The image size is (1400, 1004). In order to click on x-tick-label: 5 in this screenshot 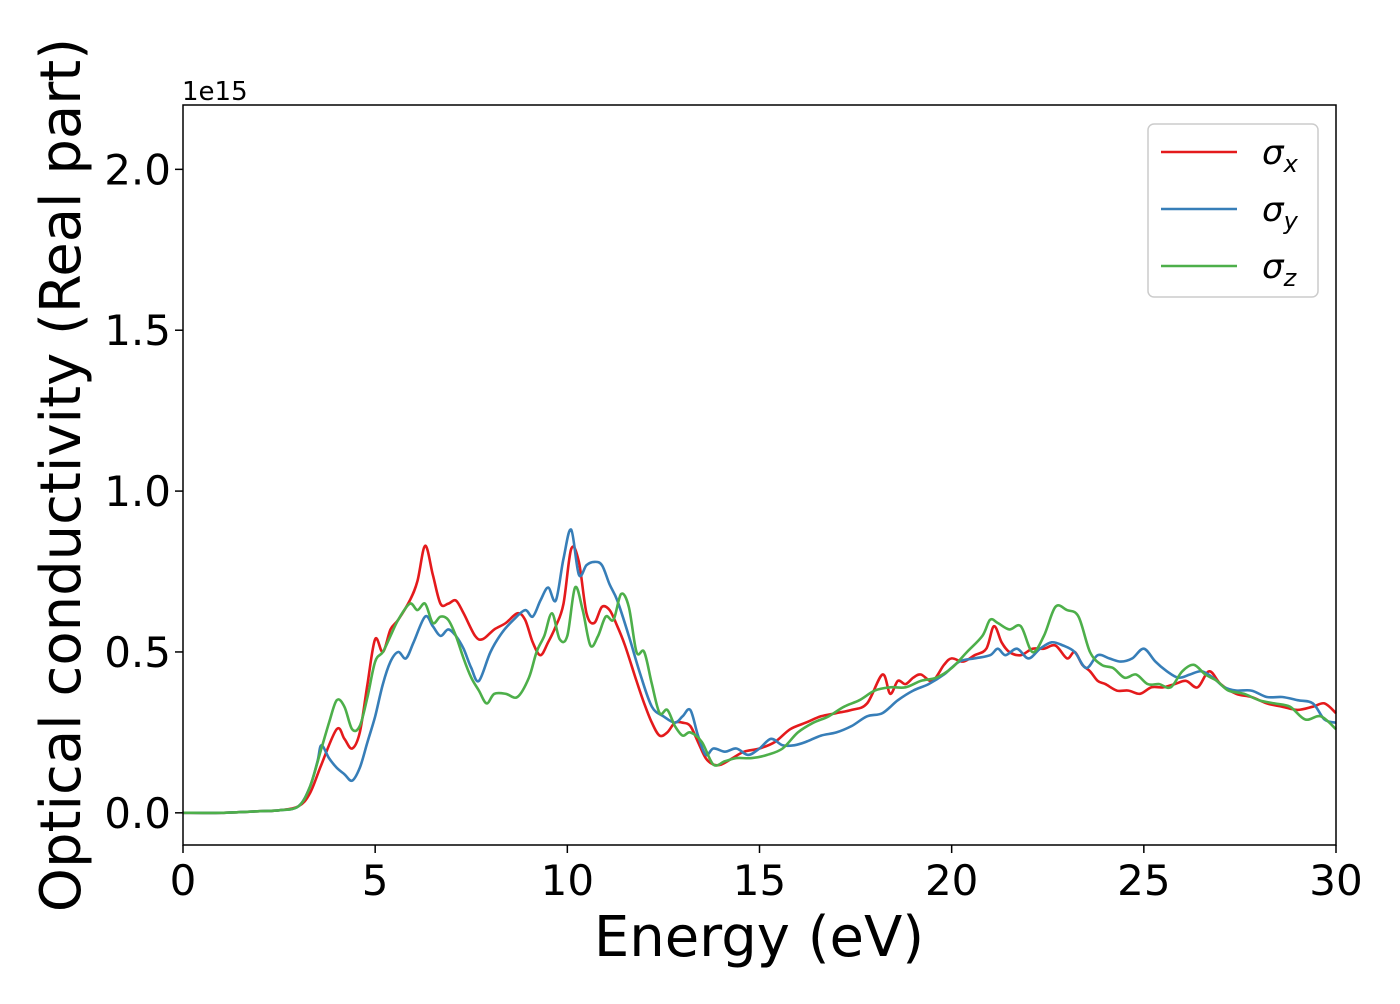, I will do `click(375, 880)`.